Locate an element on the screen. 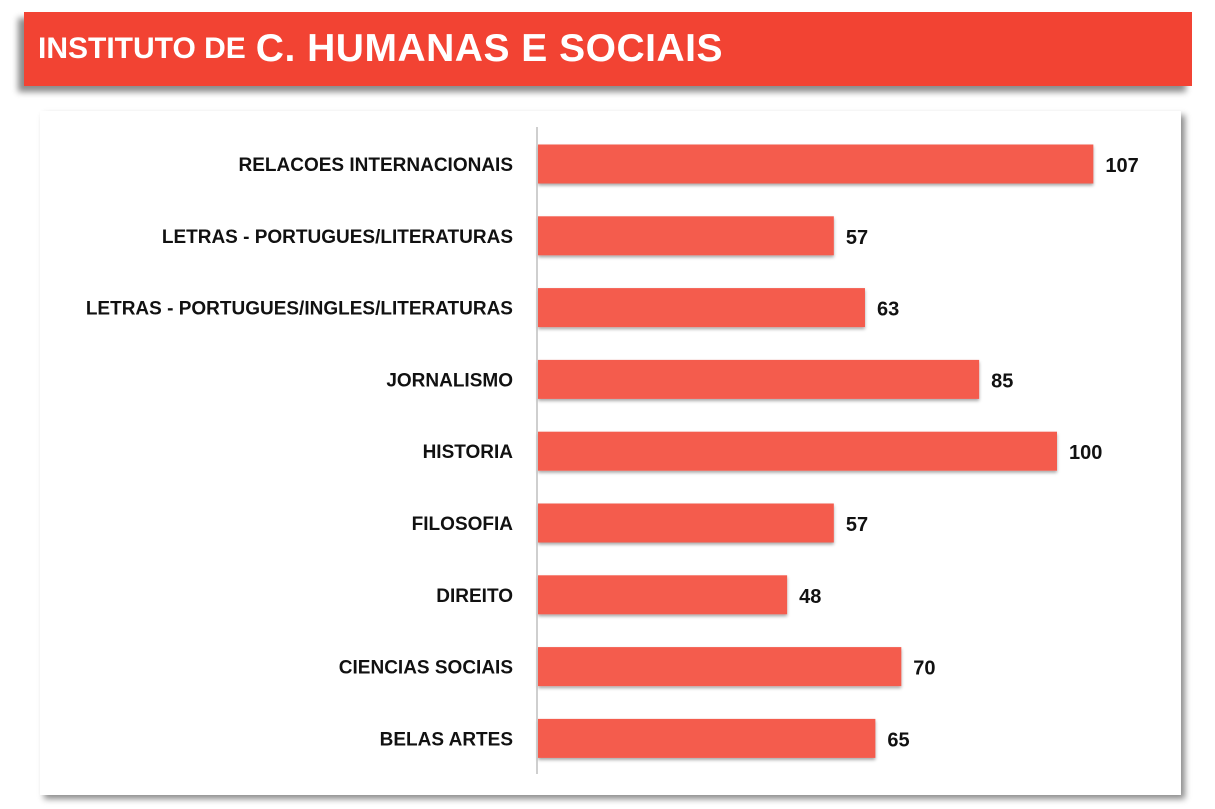 Image resolution: width=1215 pixels, height=809 pixels. category-label: FILOSOFIA is located at coordinates (463, 524).